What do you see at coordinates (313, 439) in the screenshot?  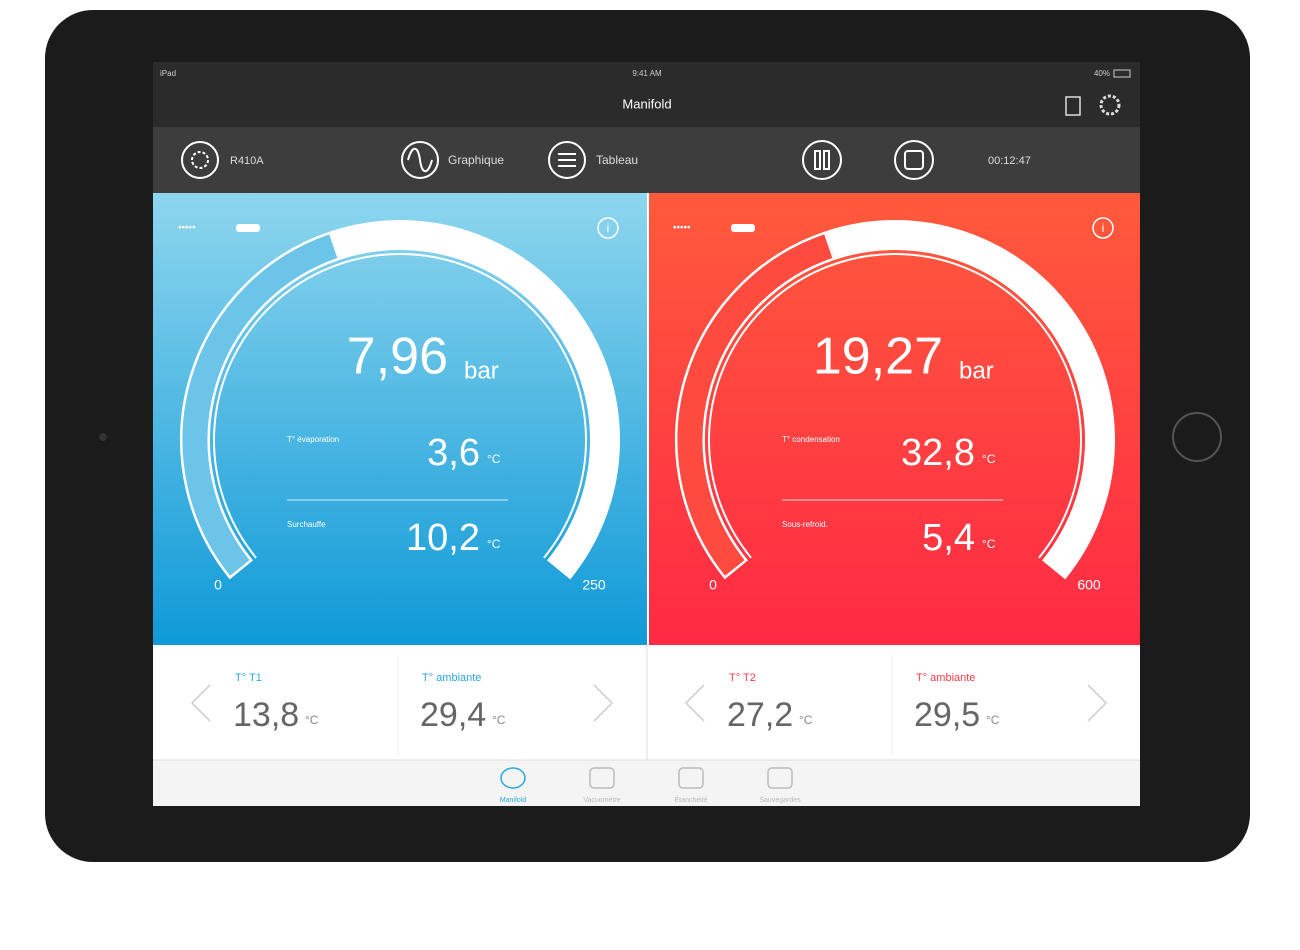 I see `reading-label: T° évaporation` at bounding box center [313, 439].